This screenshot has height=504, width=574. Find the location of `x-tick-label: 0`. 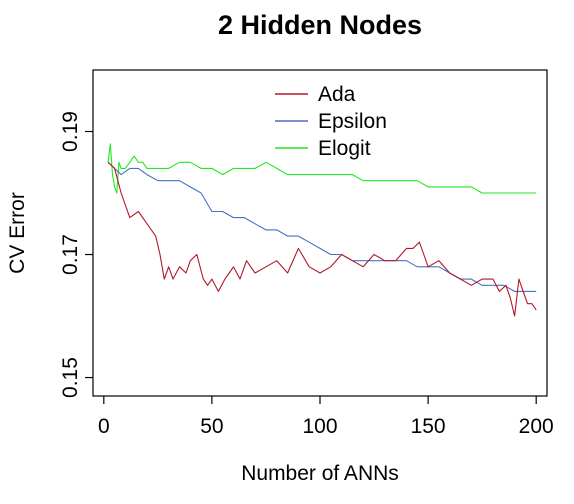

x-tick-label: 0 is located at coordinates (104, 426).